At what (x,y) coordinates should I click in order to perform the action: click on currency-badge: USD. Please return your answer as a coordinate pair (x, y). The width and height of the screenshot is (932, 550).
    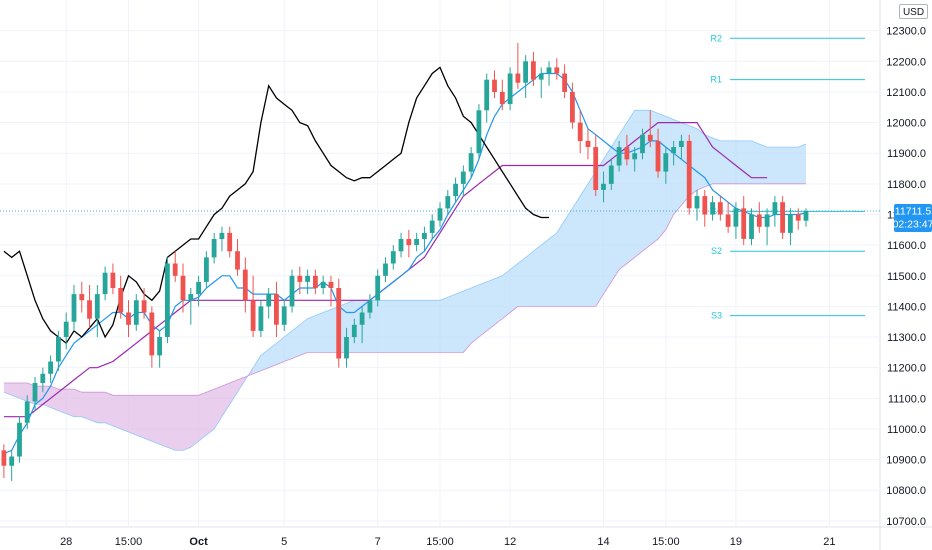
    Looking at the image, I should click on (913, 11).